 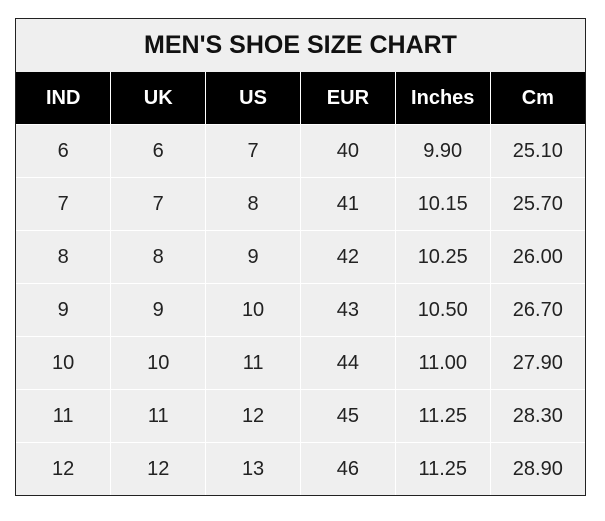 What do you see at coordinates (347, 204) in the screenshot?
I see `table-cell: 41` at bounding box center [347, 204].